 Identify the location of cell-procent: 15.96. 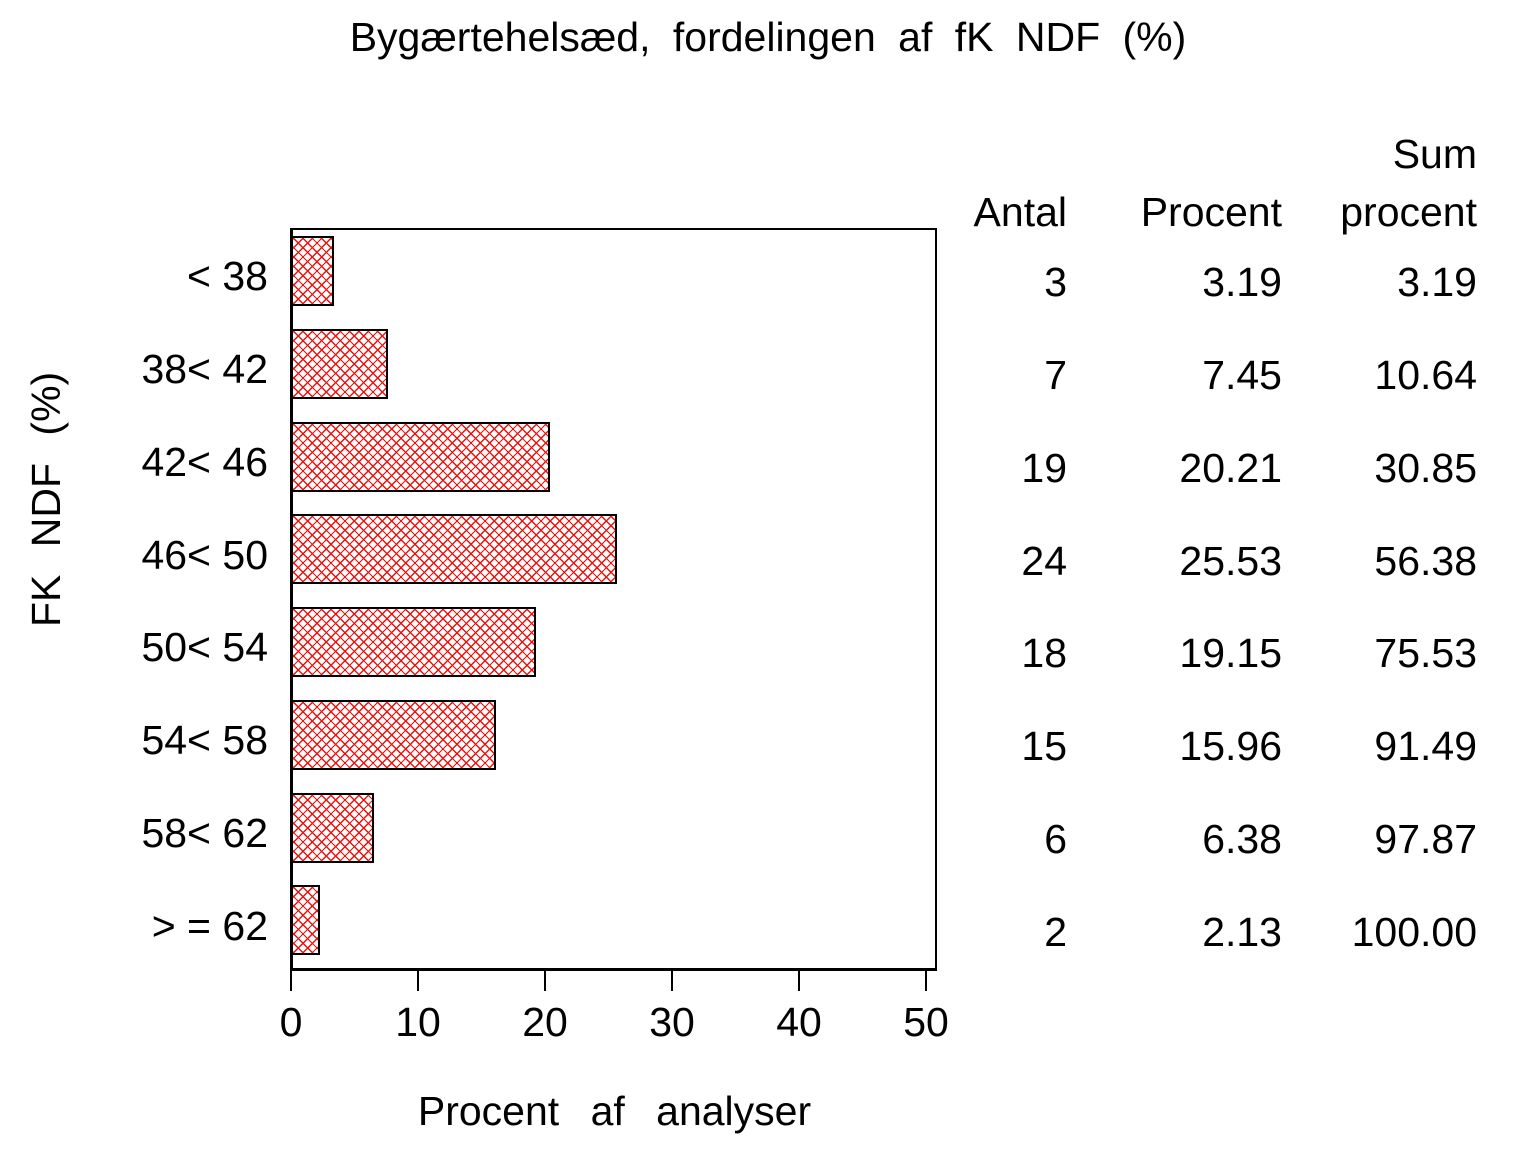
(1230, 746).